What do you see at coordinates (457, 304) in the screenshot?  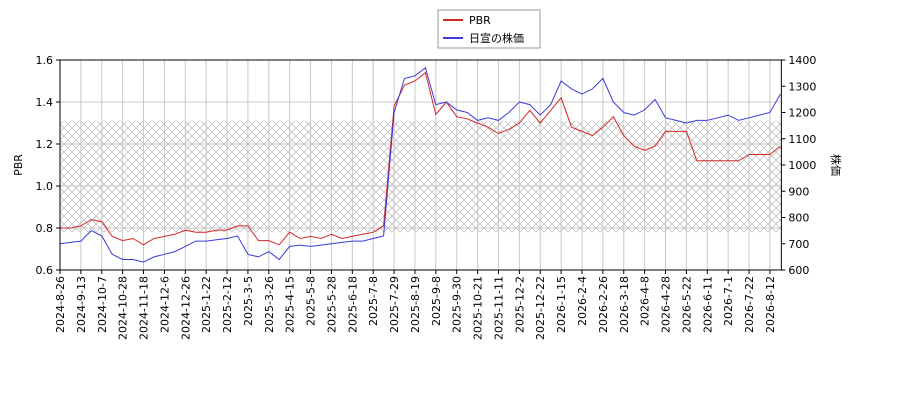 I see `x-tick-label: 2025-9-30` at bounding box center [457, 304].